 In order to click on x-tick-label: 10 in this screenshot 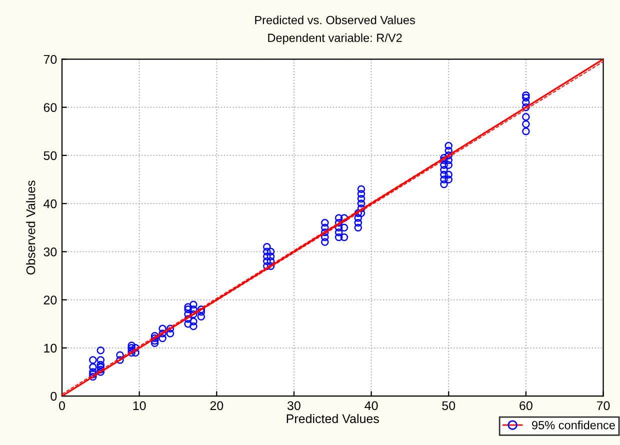, I will do `click(139, 405)`.